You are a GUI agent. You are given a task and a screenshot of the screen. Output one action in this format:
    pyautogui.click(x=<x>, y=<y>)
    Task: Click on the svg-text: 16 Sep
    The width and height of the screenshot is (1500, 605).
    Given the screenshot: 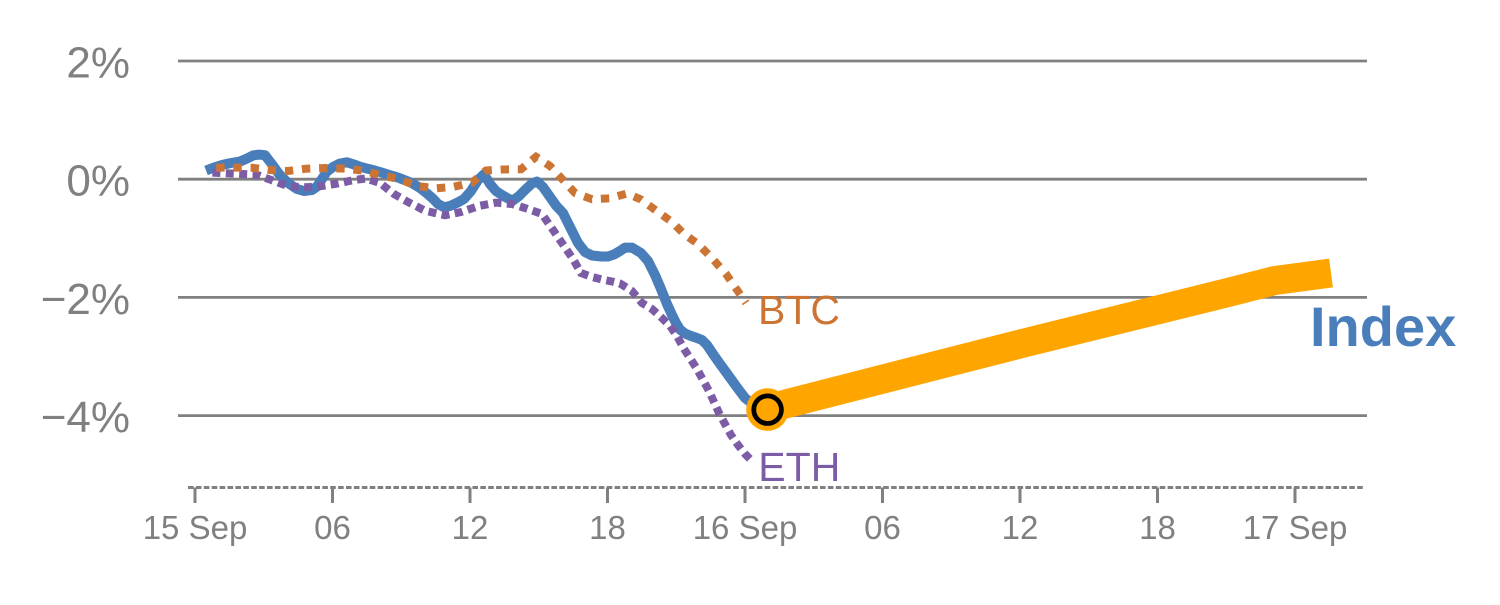 What is the action you would take?
    pyautogui.click(x=745, y=527)
    